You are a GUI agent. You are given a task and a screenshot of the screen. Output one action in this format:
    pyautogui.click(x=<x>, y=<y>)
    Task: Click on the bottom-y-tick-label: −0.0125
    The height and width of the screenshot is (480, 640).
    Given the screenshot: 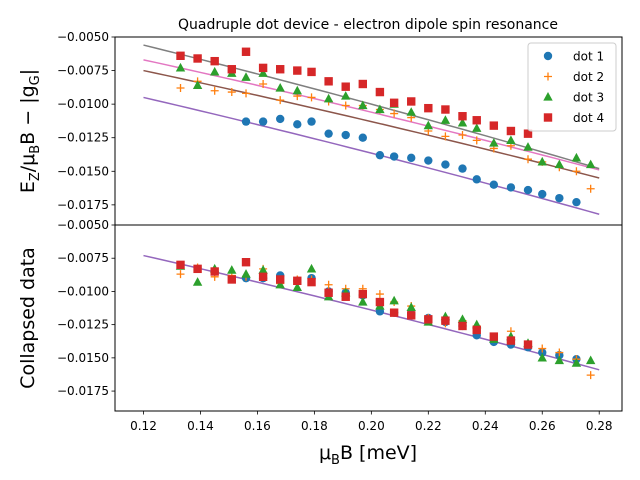 What is the action you would take?
    pyautogui.click(x=83, y=325)
    